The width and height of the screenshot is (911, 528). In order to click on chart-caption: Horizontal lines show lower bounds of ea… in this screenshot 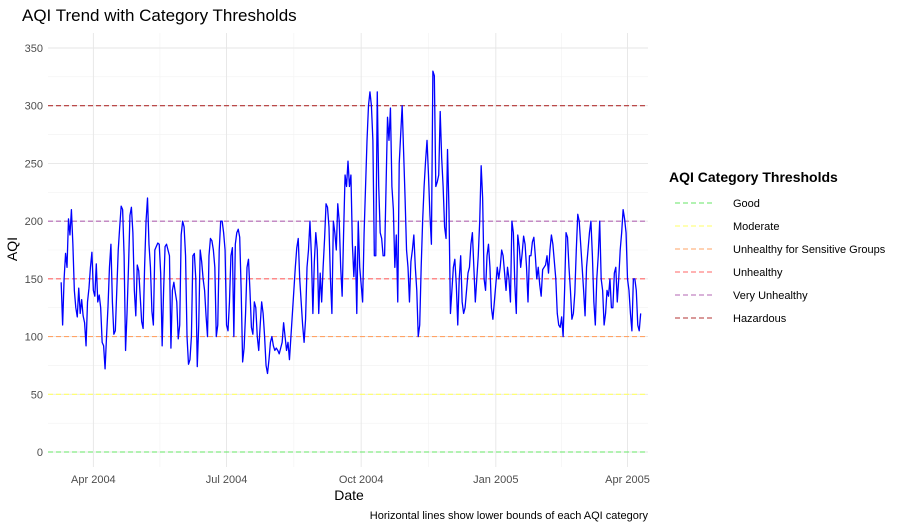, I will do `click(509, 516)`.